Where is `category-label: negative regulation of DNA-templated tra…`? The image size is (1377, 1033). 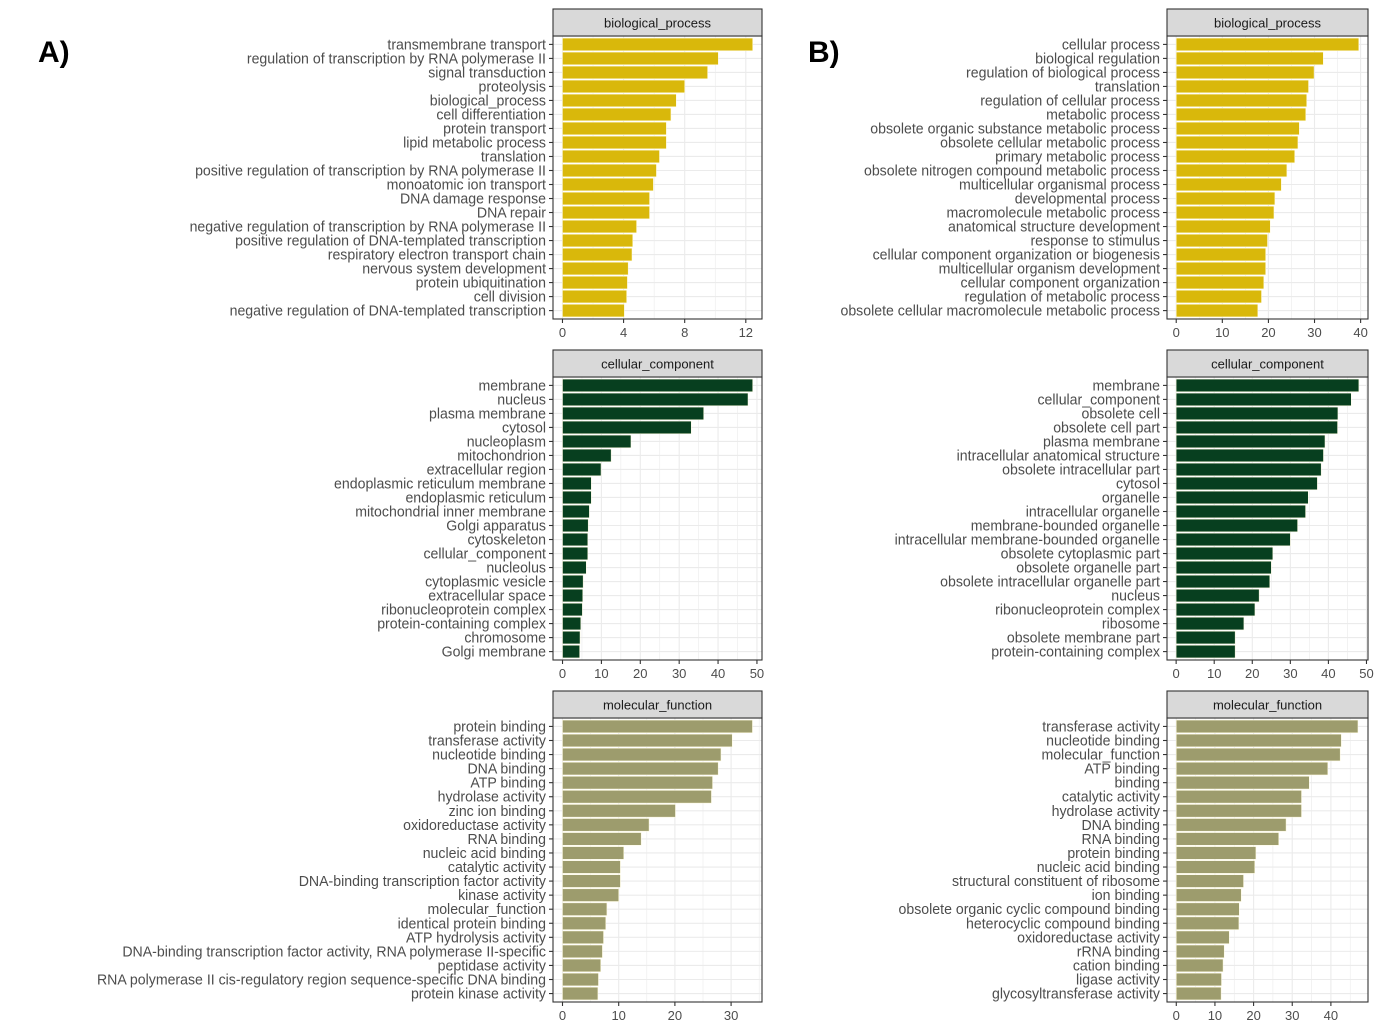
category-label: negative regulation of DNA-templated tra… is located at coordinates (388, 311).